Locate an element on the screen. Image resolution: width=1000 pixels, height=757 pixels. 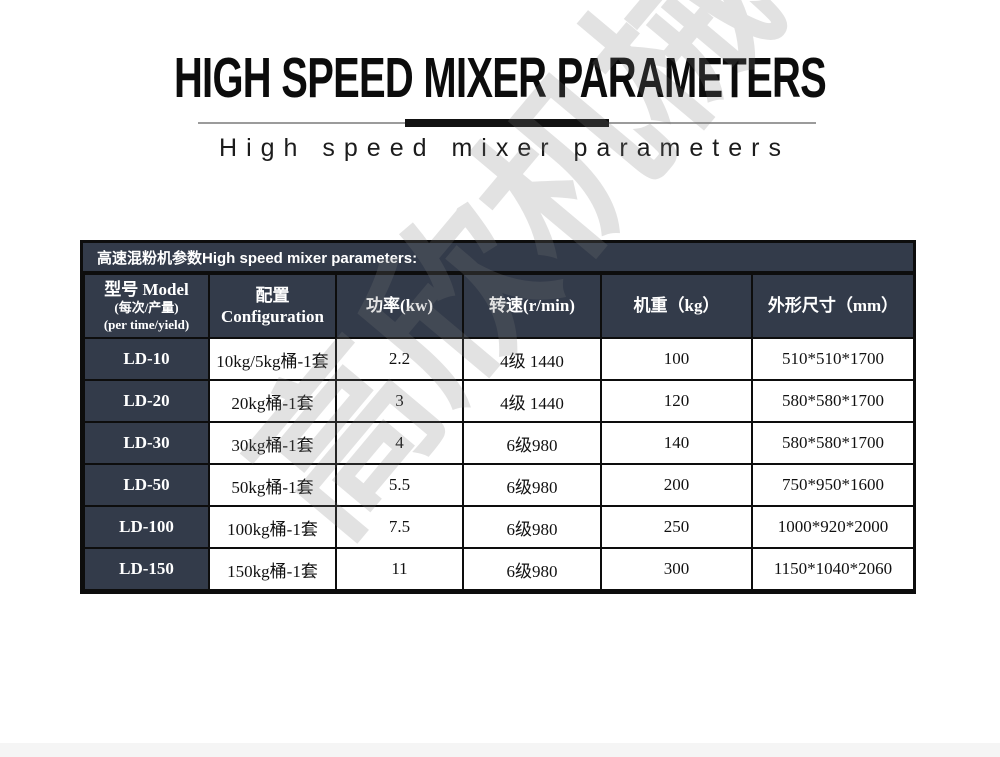
configuration-cell: 150kg桶-1套 is located at coordinates (272, 569).